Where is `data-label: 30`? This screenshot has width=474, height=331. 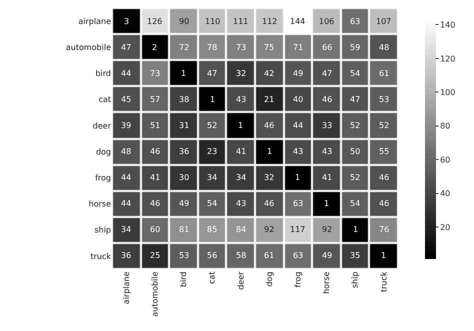
data-label: 30 is located at coordinates (184, 177).